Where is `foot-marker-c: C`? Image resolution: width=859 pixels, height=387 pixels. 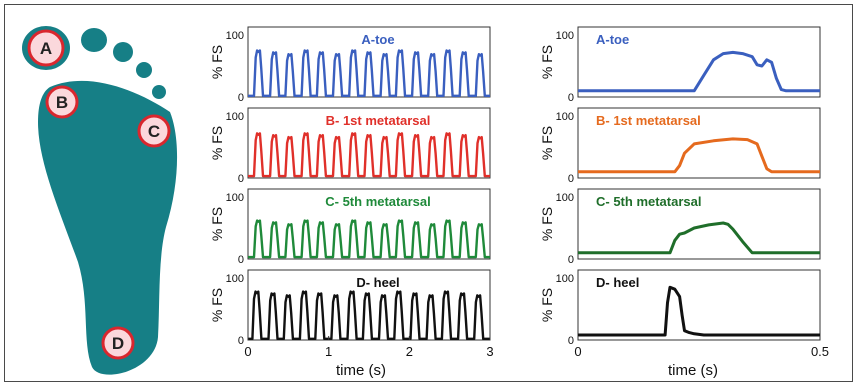
foot-marker-c: C is located at coordinates (154, 131).